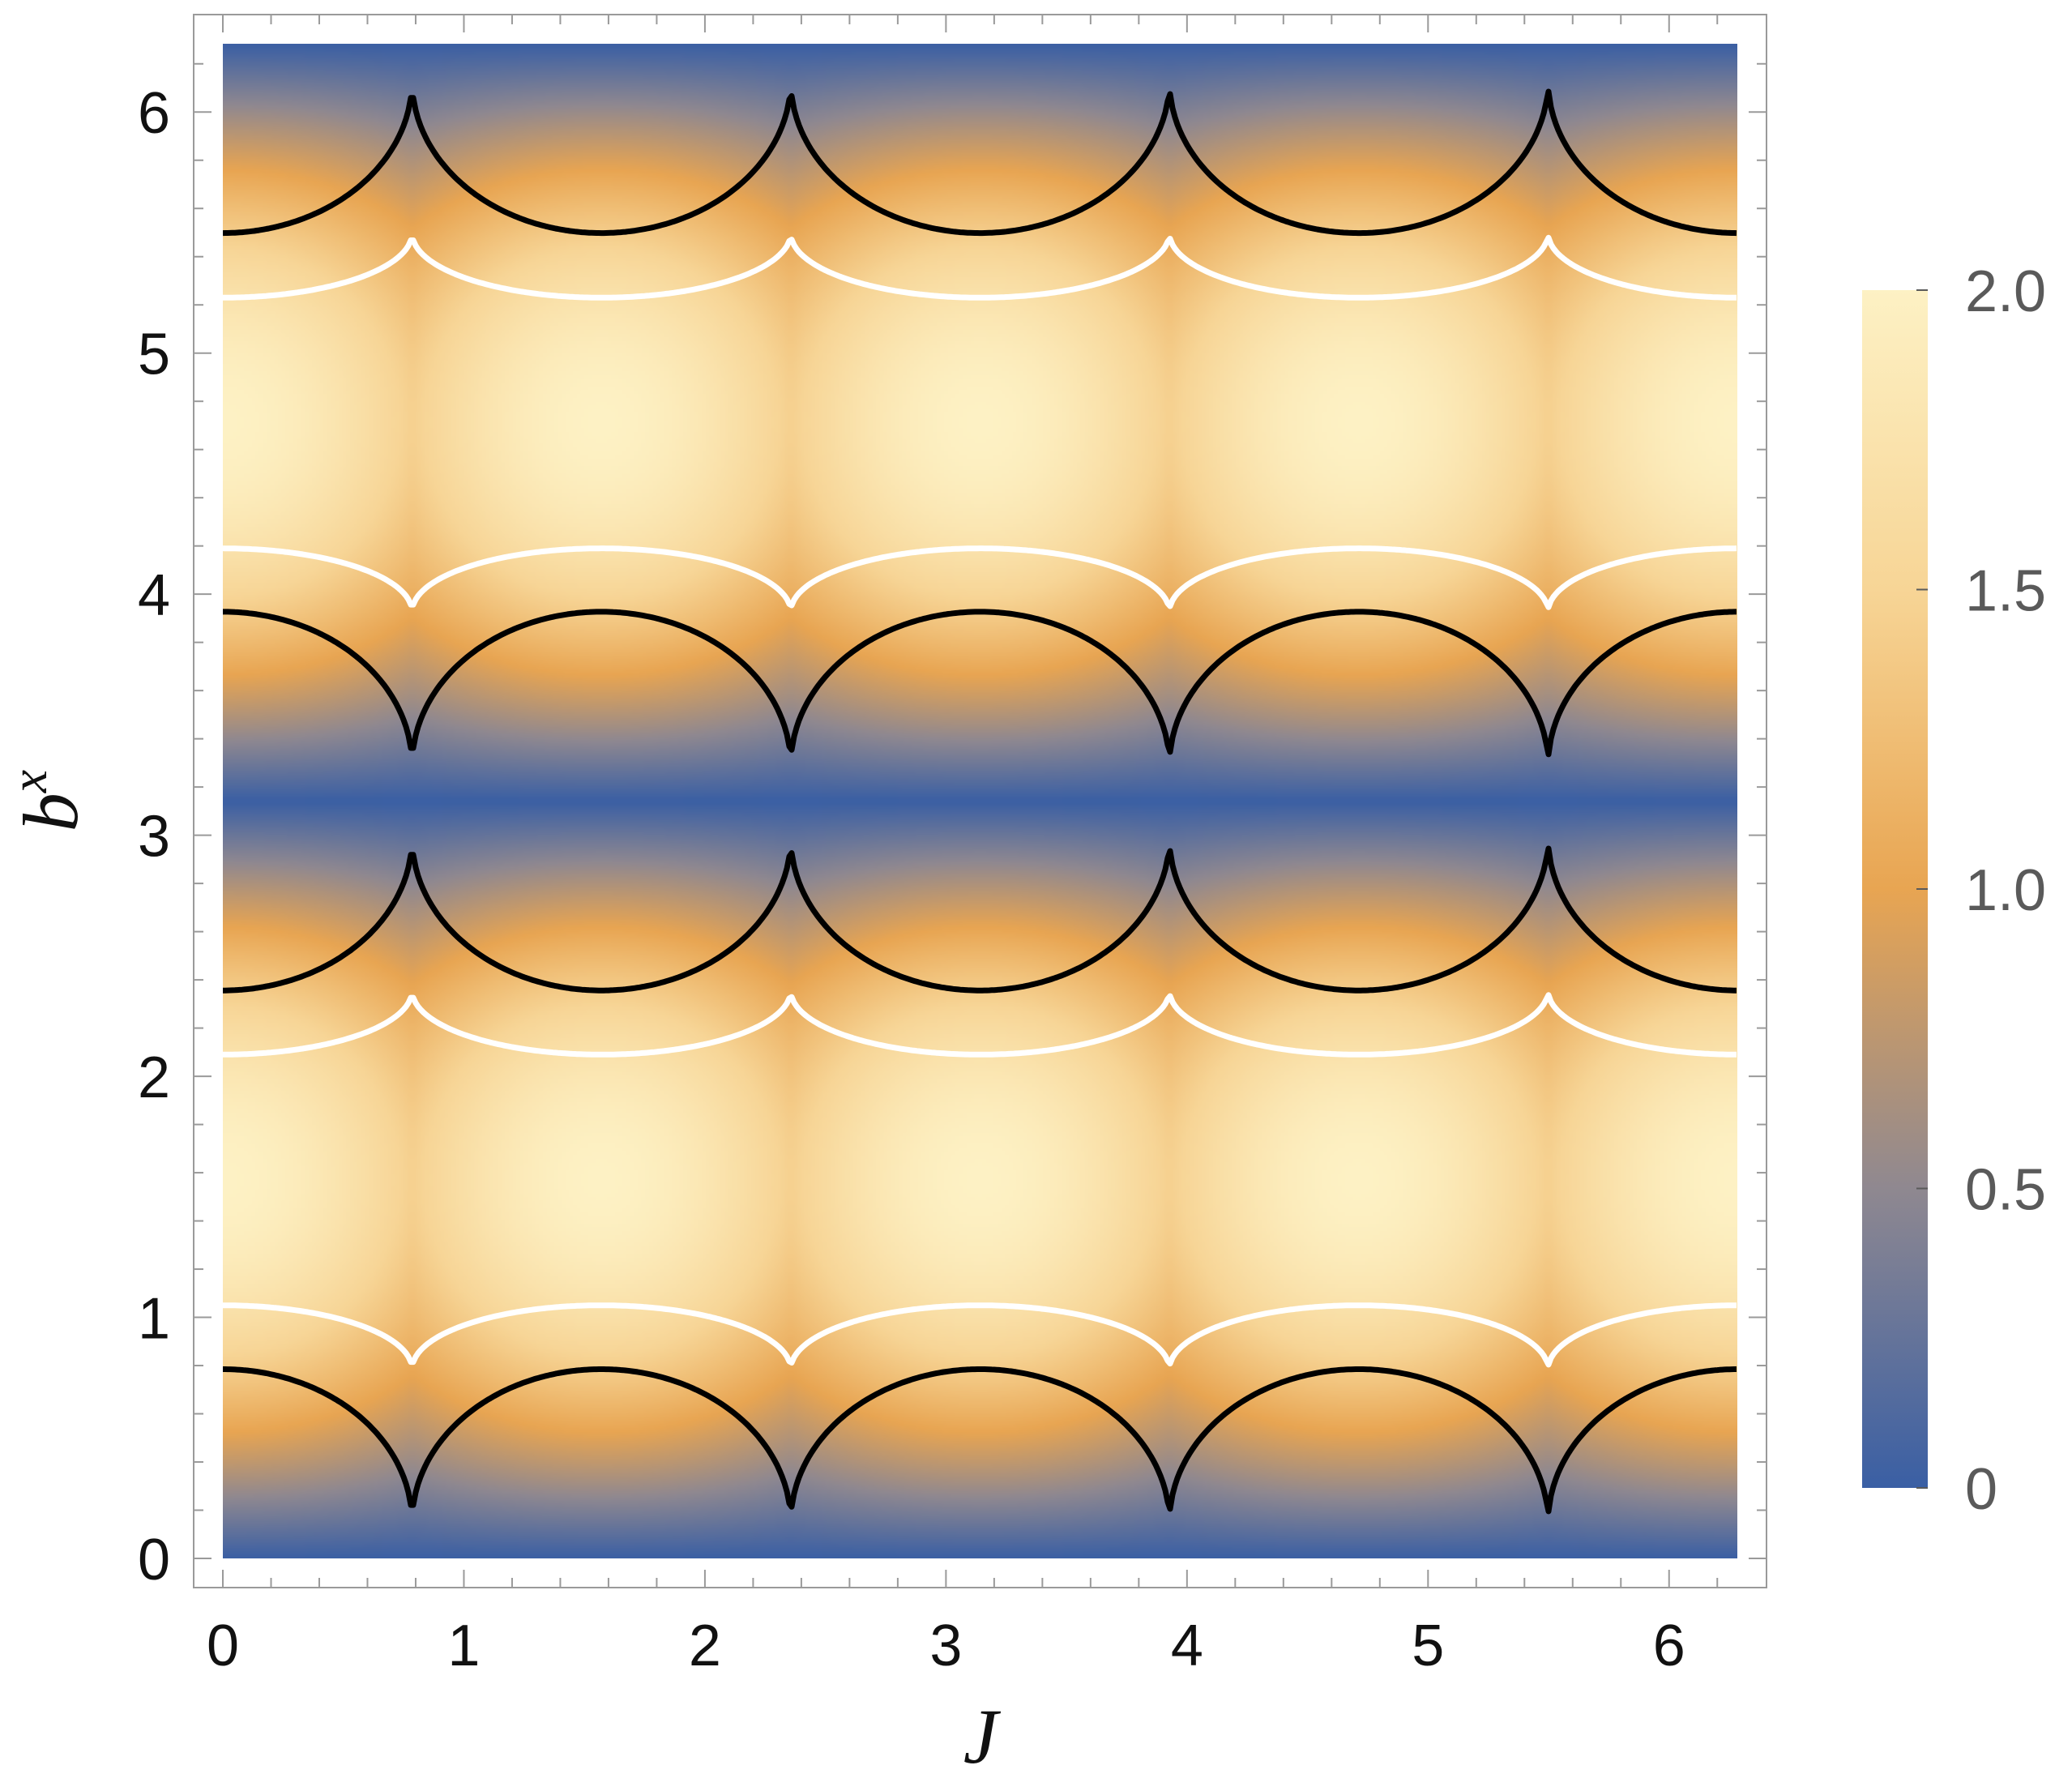 This screenshot has height=1791, width=2072. What do you see at coordinates (2005, 591) in the screenshot?
I see `colorbar-tick-label: 1.5` at bounding box center [2005, 591].